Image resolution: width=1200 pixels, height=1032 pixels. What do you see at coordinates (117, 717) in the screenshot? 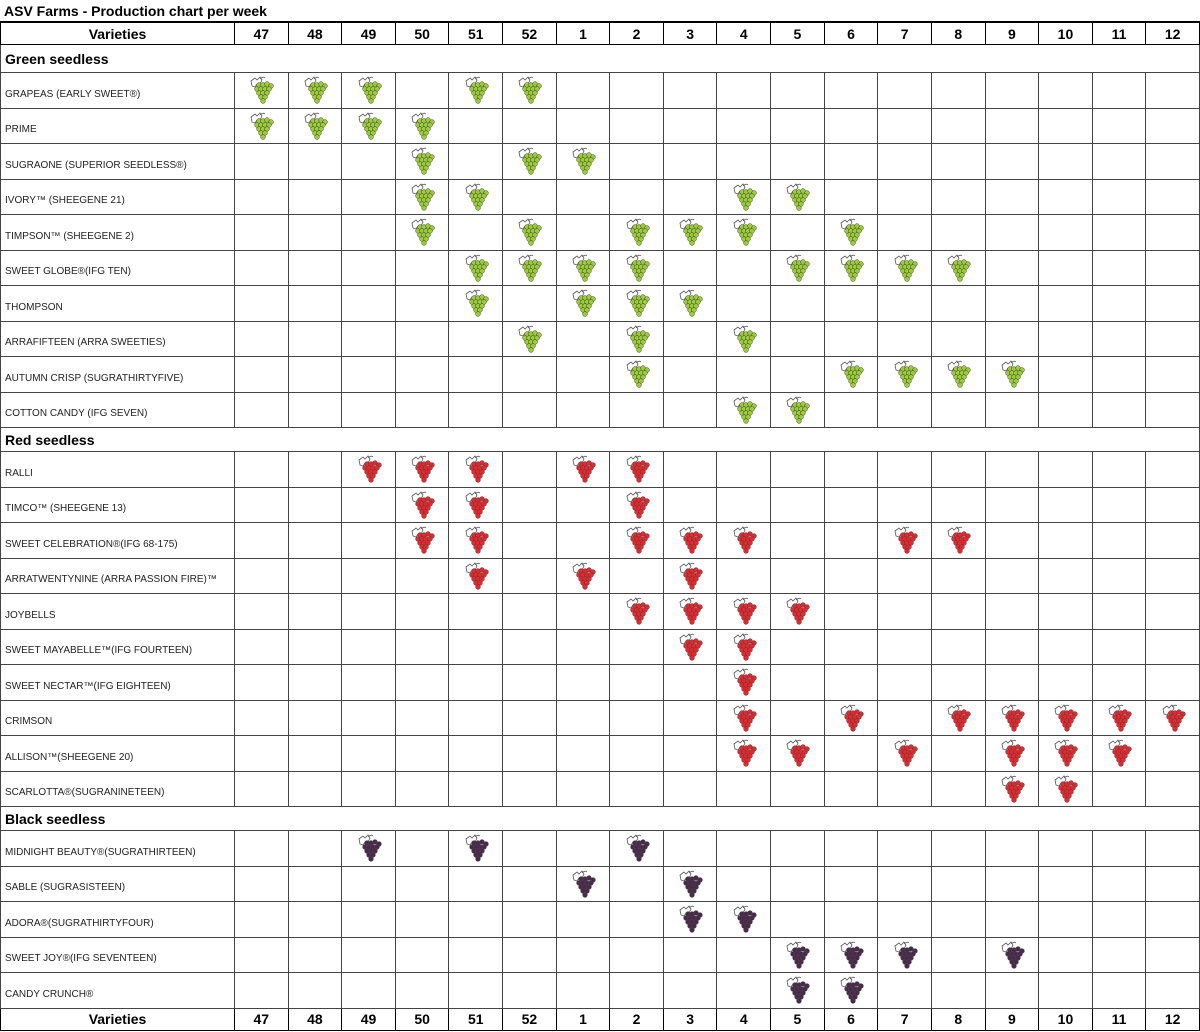
I see `variety-name: CRIMSON` at bounding box center [117, 717].